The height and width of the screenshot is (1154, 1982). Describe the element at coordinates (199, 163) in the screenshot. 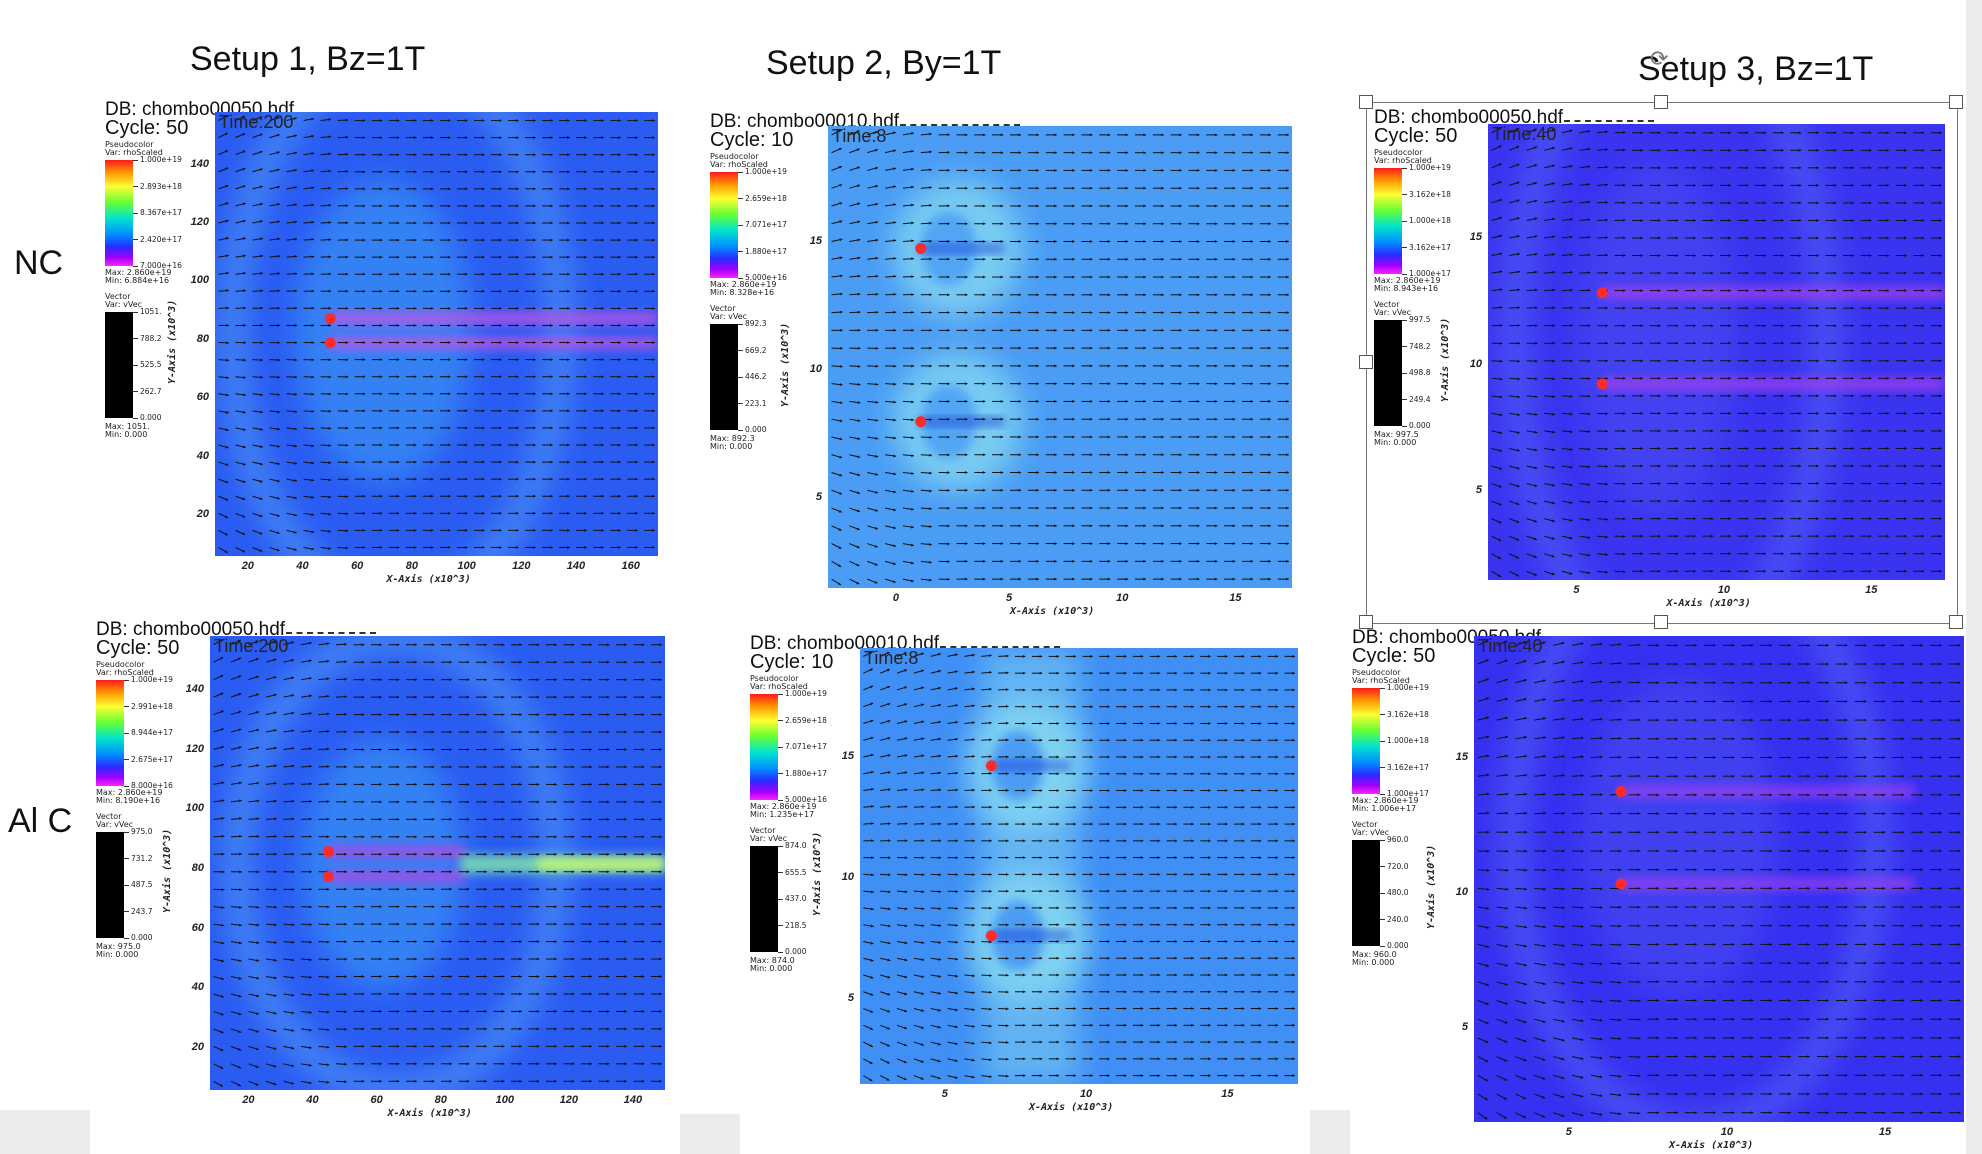

I see `y-tick-label: 140` at that location.